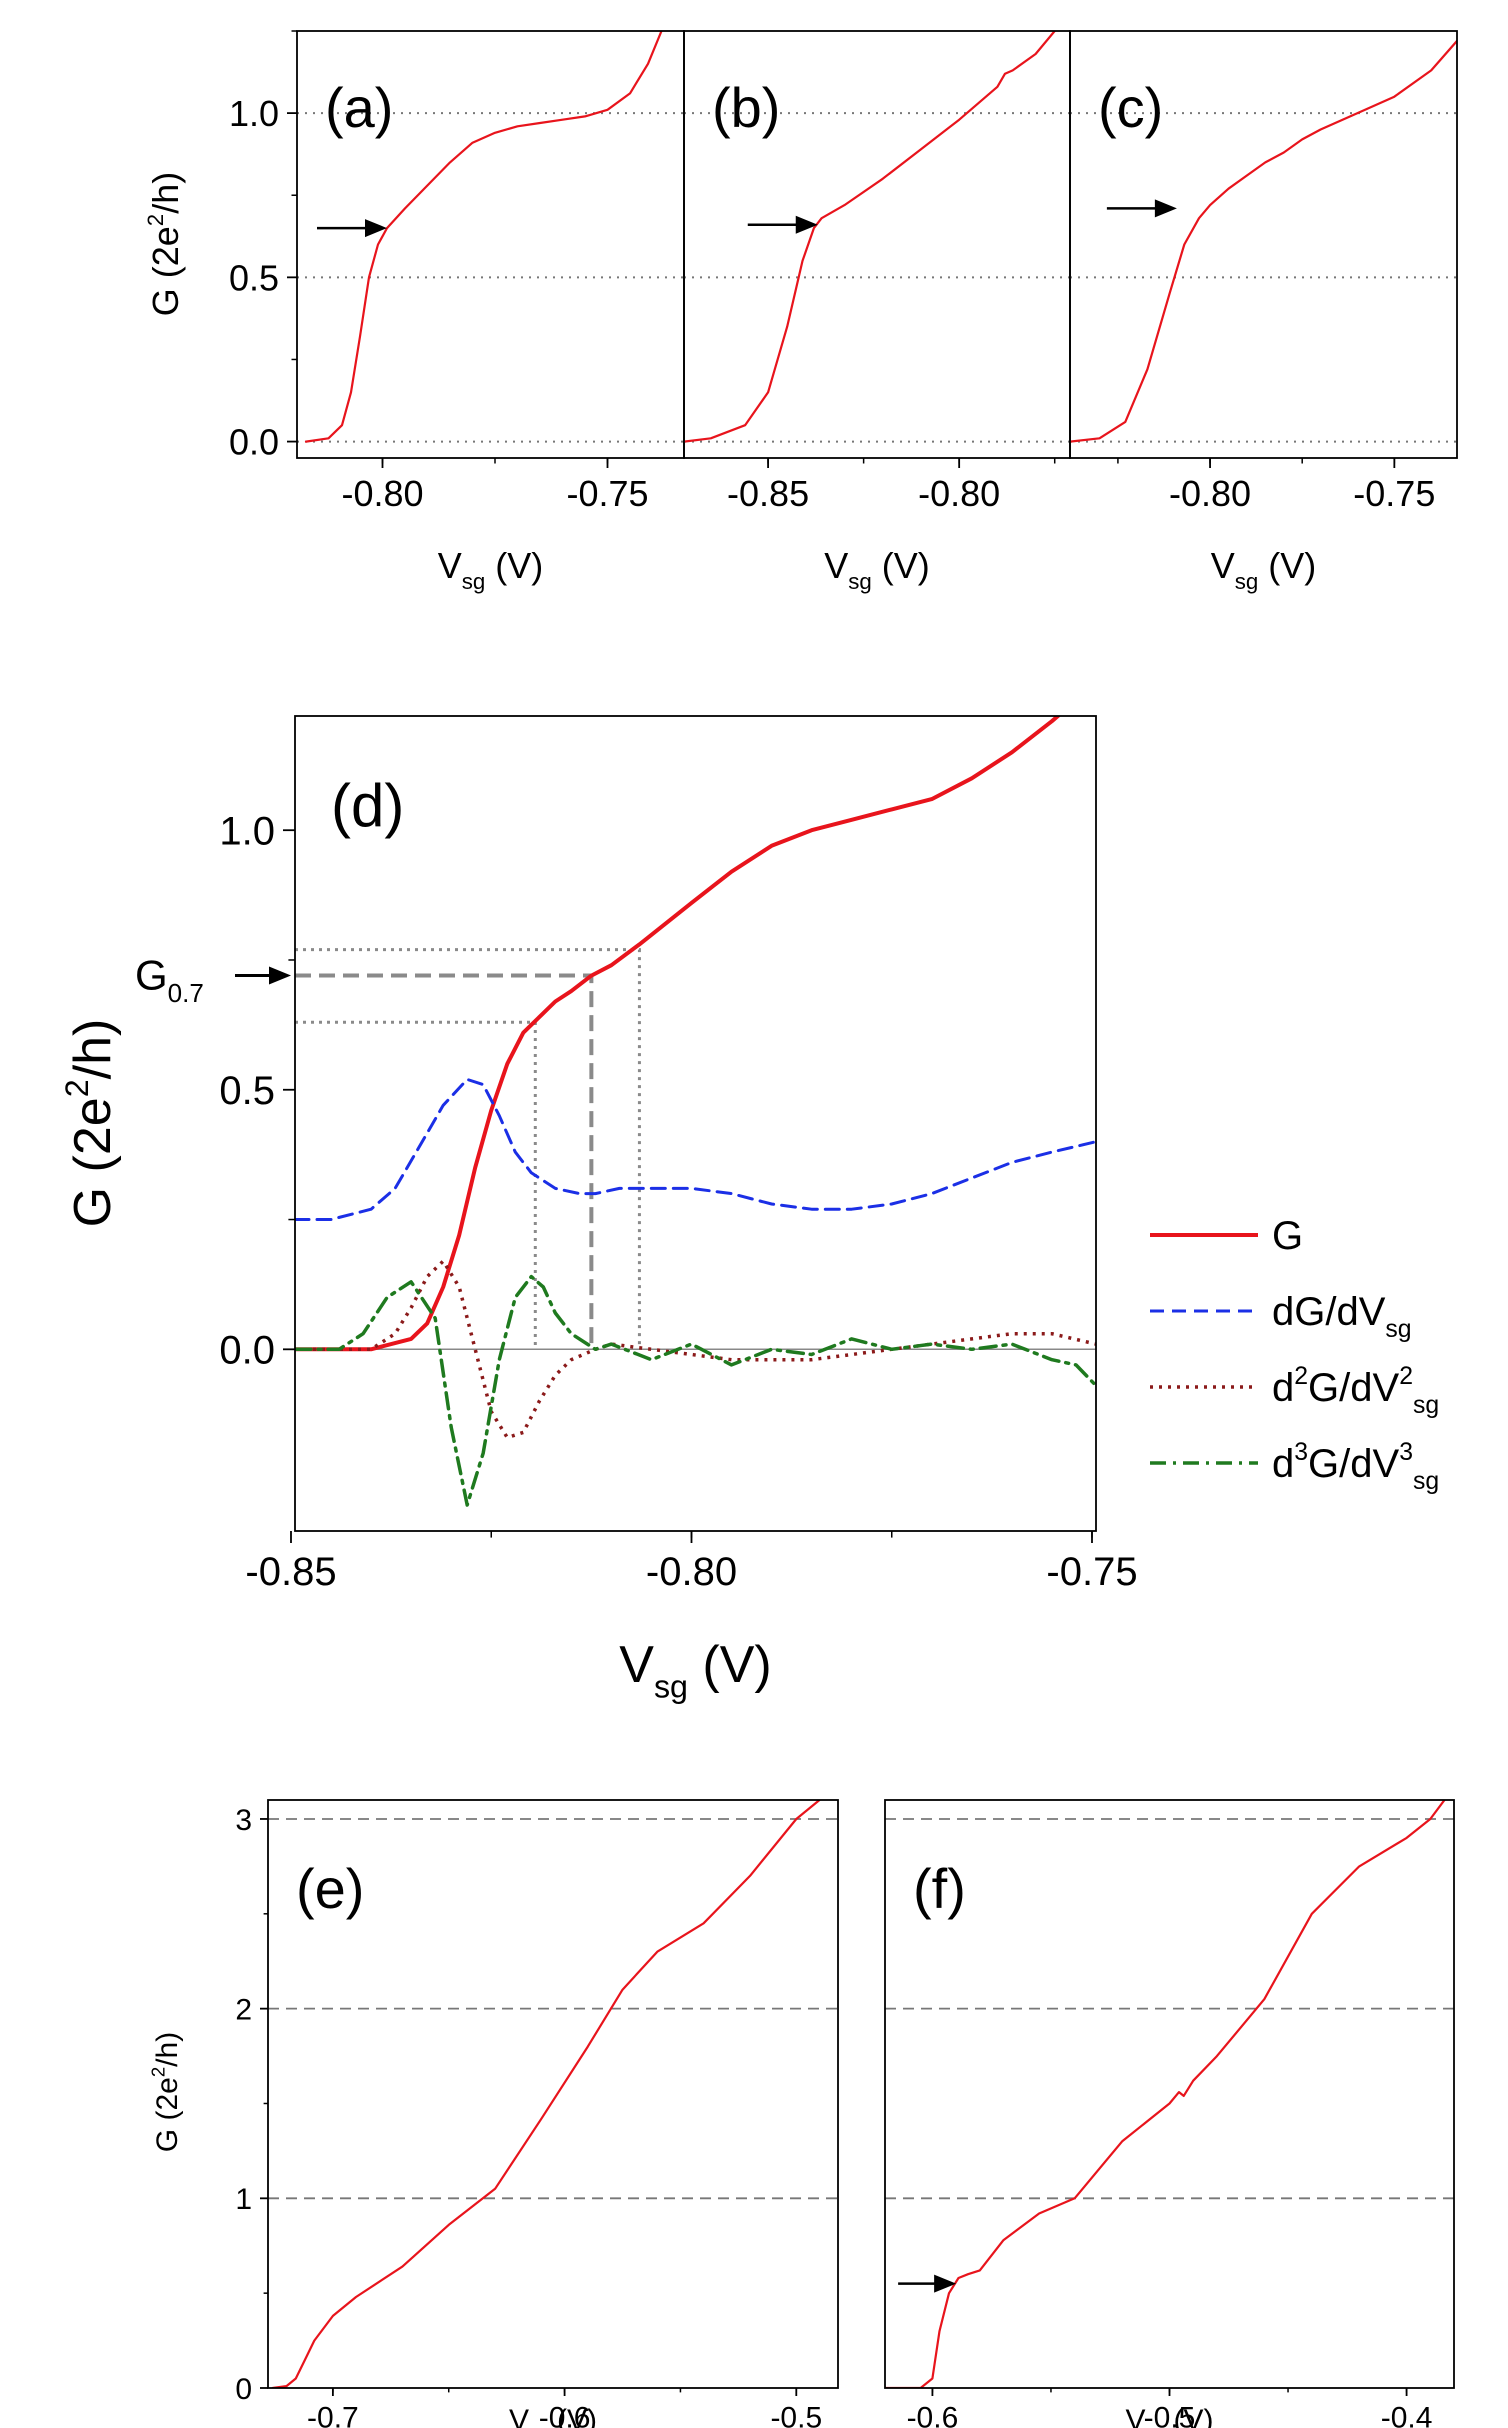  Describe the element at coordinates (367, 805) in the screenshot. I see `panel-label: (d)` at that location.